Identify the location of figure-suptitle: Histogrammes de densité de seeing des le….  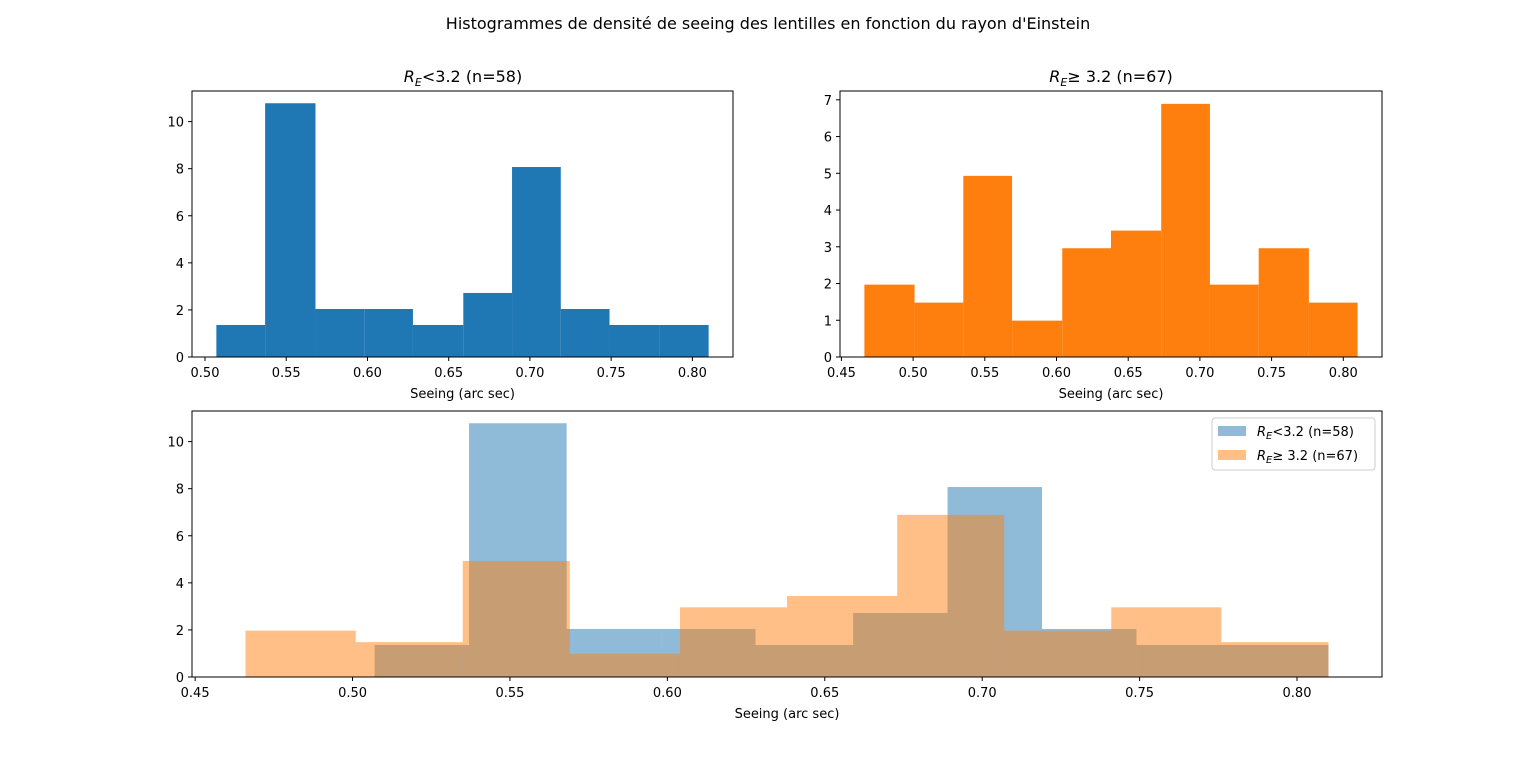
(768, 23).